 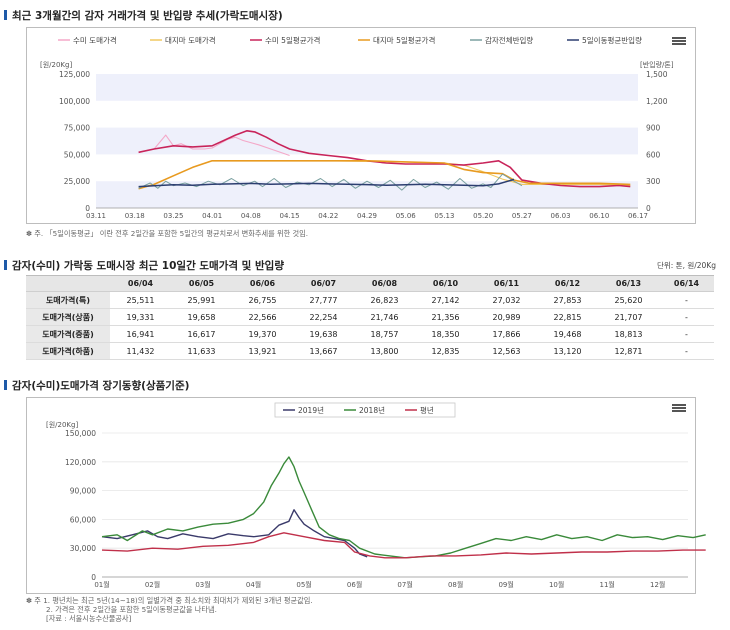 I want to click on chart1-x-tick-label: 06.10, so click(x=599, y=216).